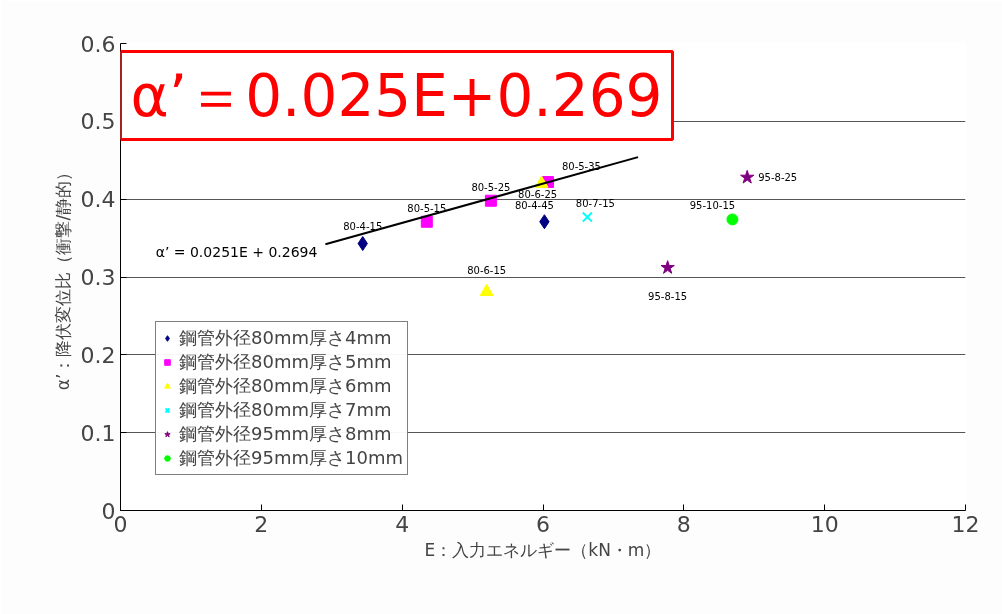  Describe the element at coordinates (778, 178) in the screenshot. I see `annotation: 95-8-25` at that location.